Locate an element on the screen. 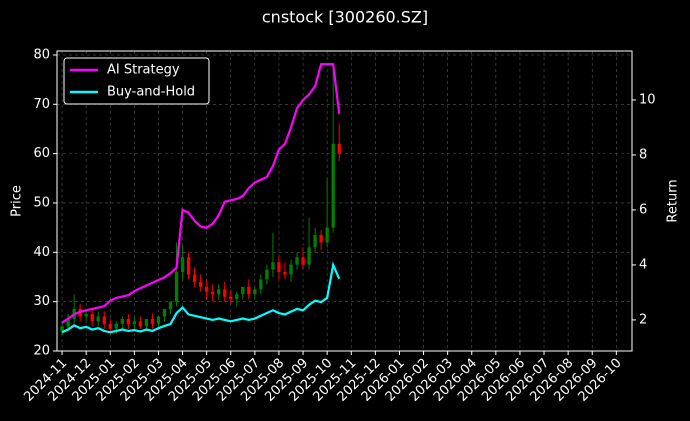 The height and width of the screenshot is (421, 690). y-tick-label: 80 is located at coordinates (41, 54).